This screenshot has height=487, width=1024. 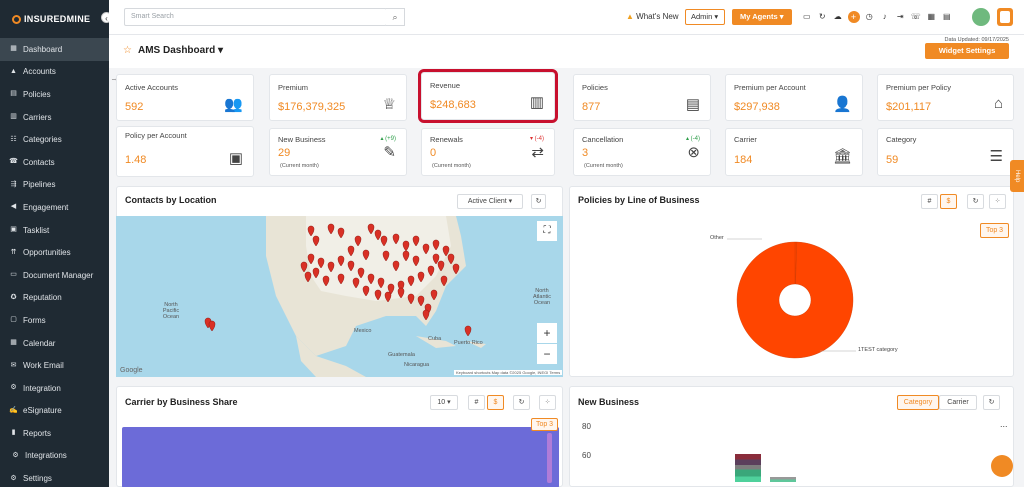 I want to click on kpi-active-accounts: Active Accounts 592 👥, so click(x=185, y=97).